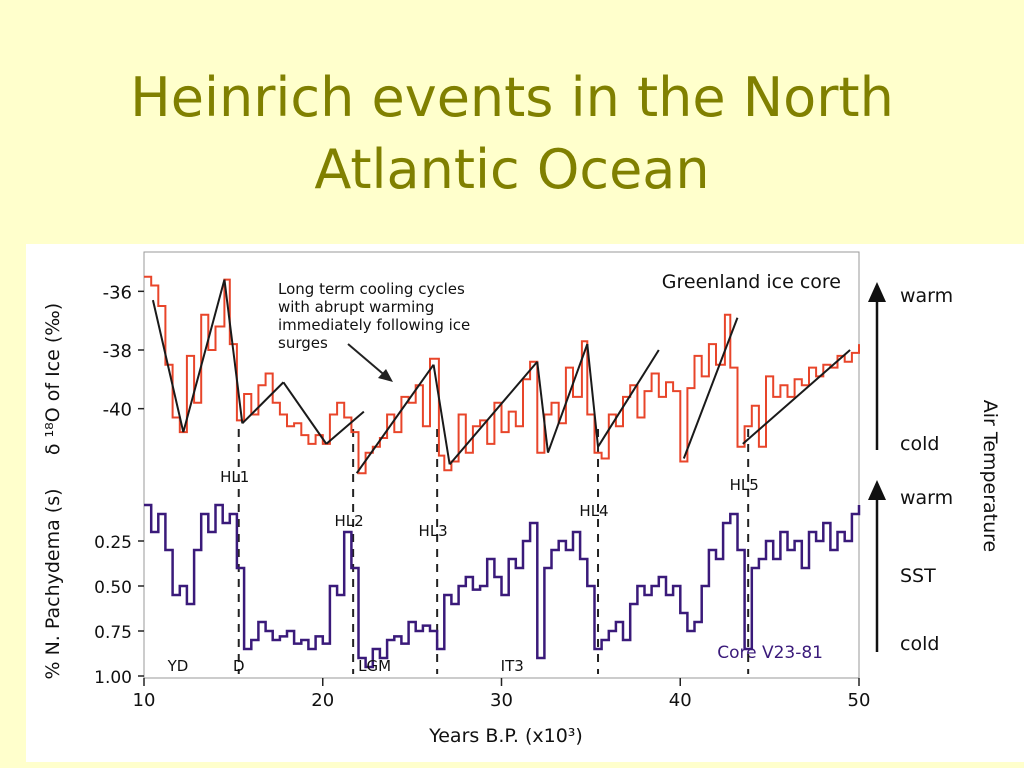  What do you see at coordinates (234, 477) in the screenshot?
I see `event-label: HL1` at bounding box center [234, 477].